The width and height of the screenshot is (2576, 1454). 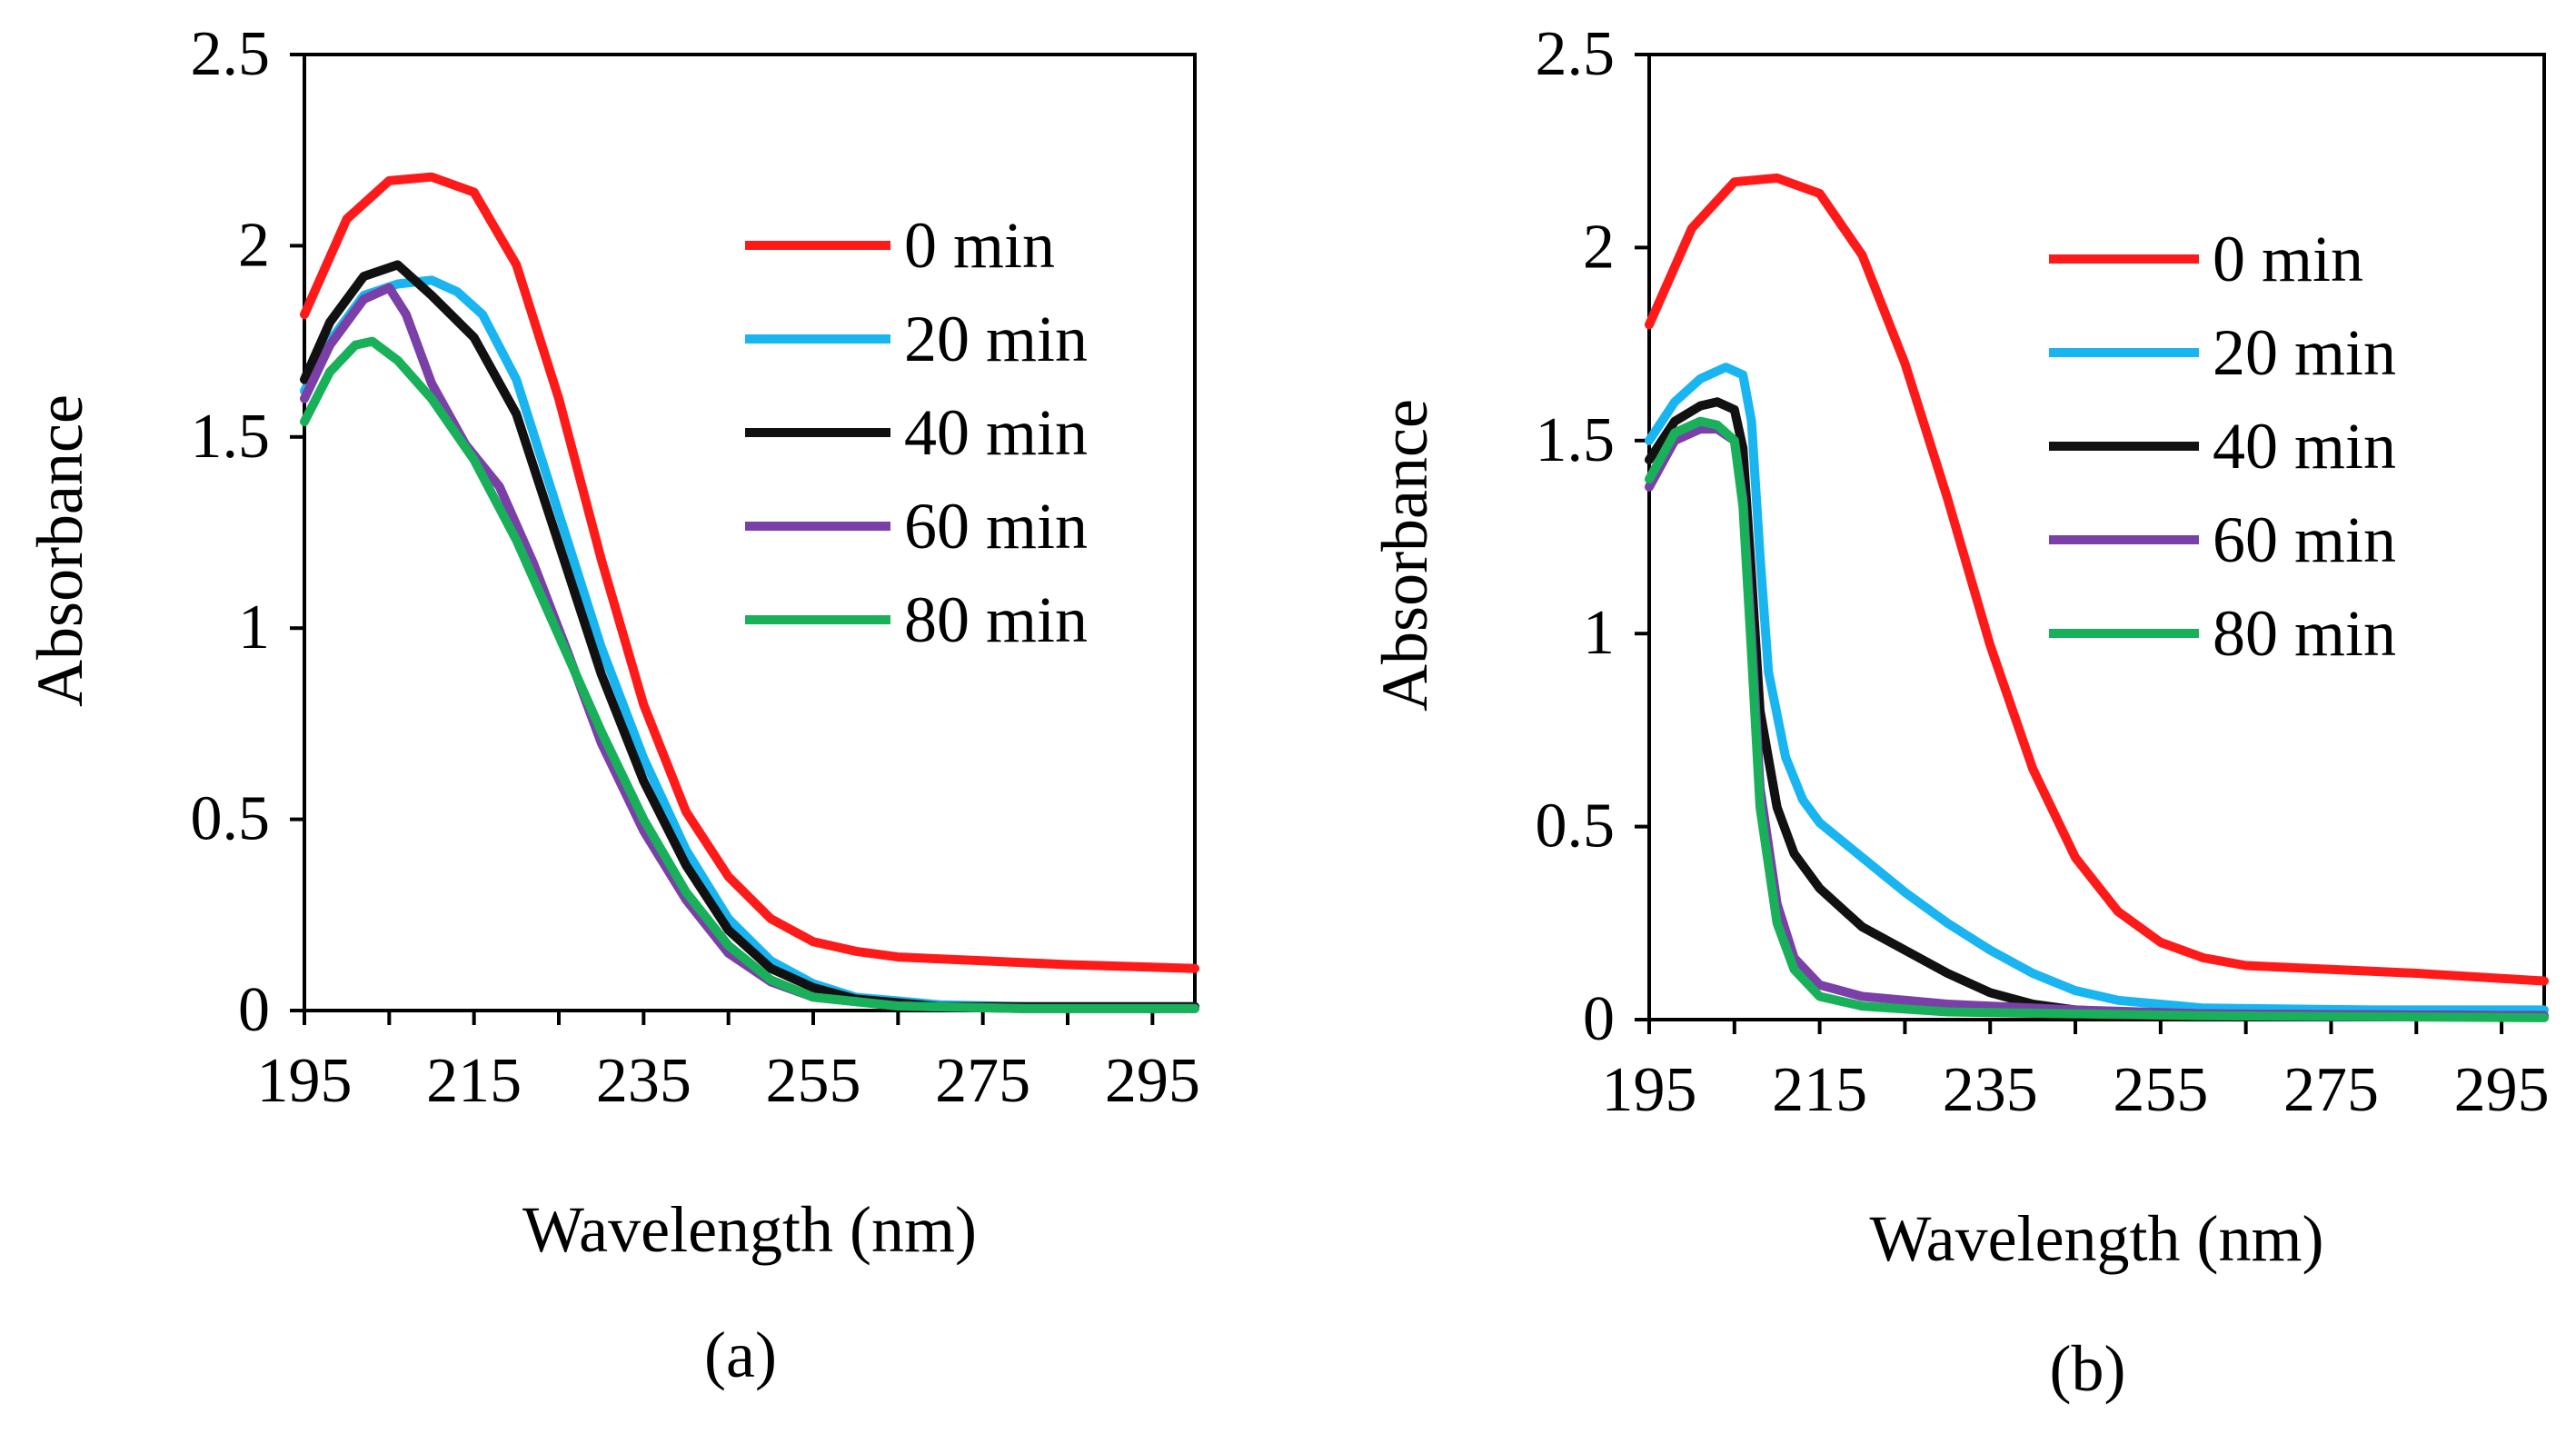 What do you see at coordinates (741, 1355) in the screenshot?
I see `panel-label-a: (a)` at bounding box center [741, 1355].